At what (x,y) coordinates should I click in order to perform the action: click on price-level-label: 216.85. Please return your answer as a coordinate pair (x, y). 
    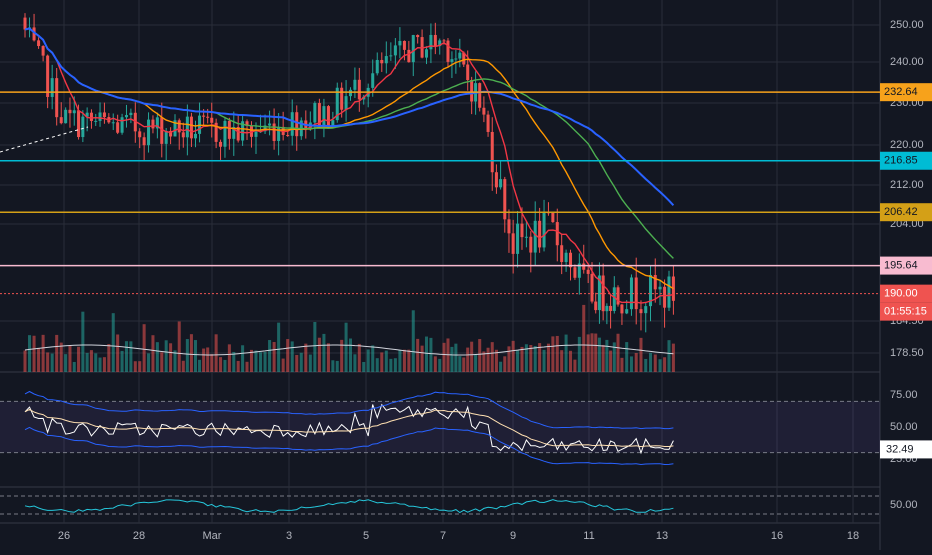
    Looking at the image, I should click on (901, 161).